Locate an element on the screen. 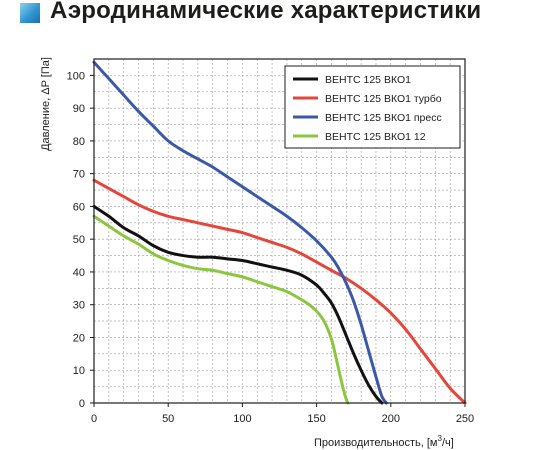 This screenshot has height=450, width=550. title-marker-square is located at coordinates (30, 13).